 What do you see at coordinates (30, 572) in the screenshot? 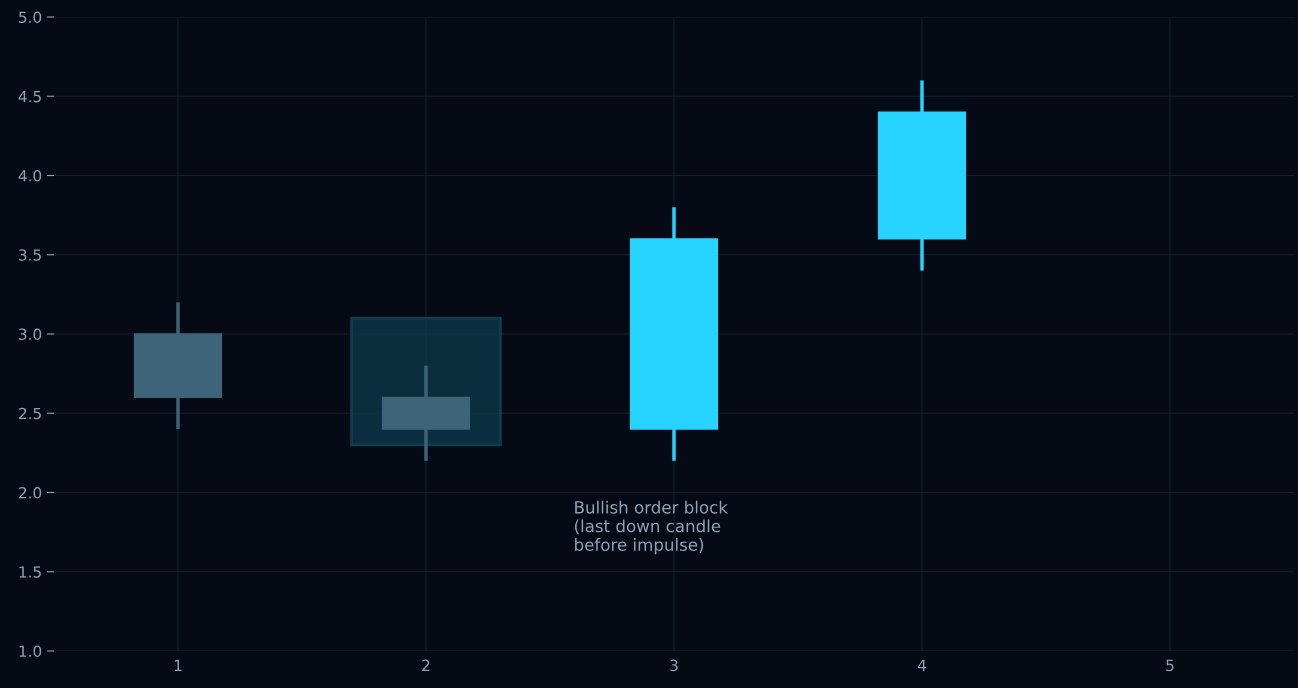
I see `y-tick-label: 1.5` at bounding box center [30, 572].